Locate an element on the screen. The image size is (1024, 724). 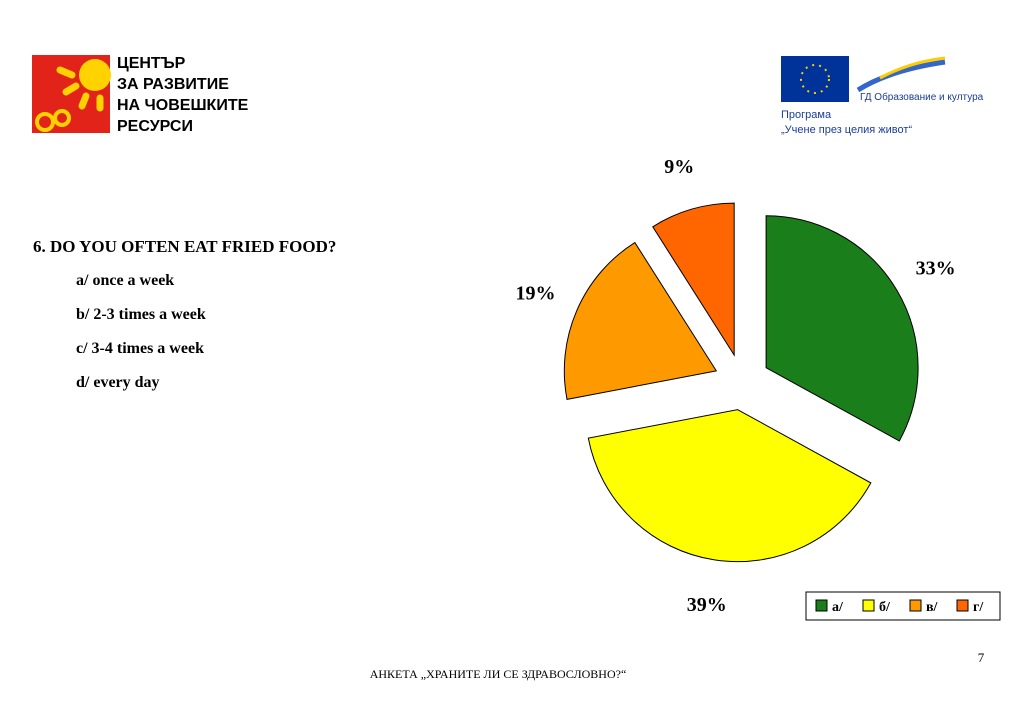
org-name: ЗА РАЗВИТИЕ is located at coordinates (173, 84).